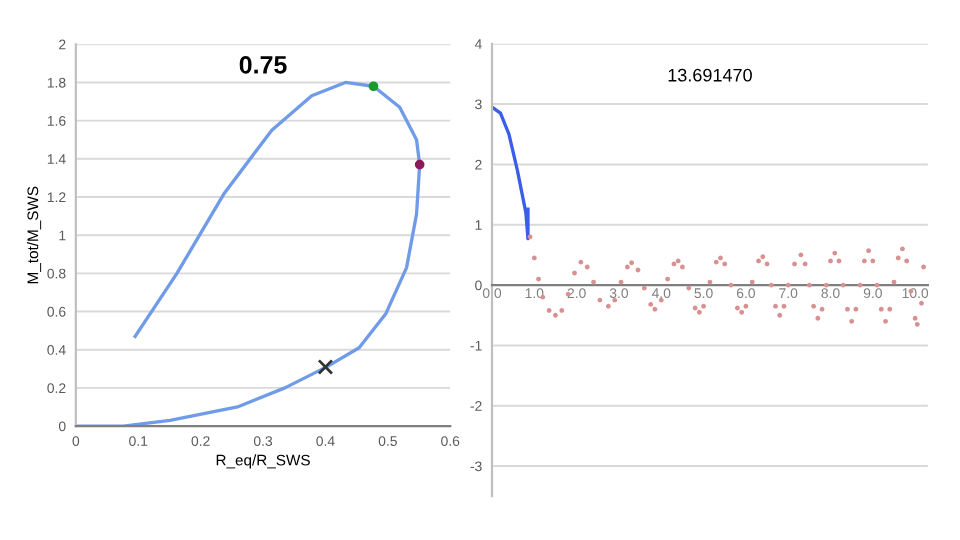 The width and height of the screenshot is (960, 540). Describe the element at coordinates (710, 75) in the screenshot. I see `text: 13.691470` at that location.